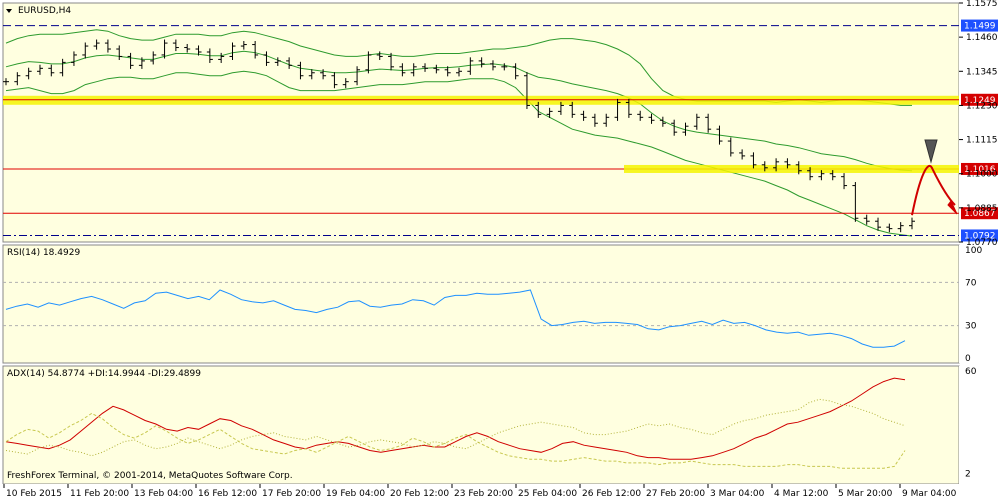 This screenshot has width=1000, height=500. Describe the element at coordinates (483, 494) in the screenshot. I see `time-tick-label: 23 Feb 20:00` at that location.